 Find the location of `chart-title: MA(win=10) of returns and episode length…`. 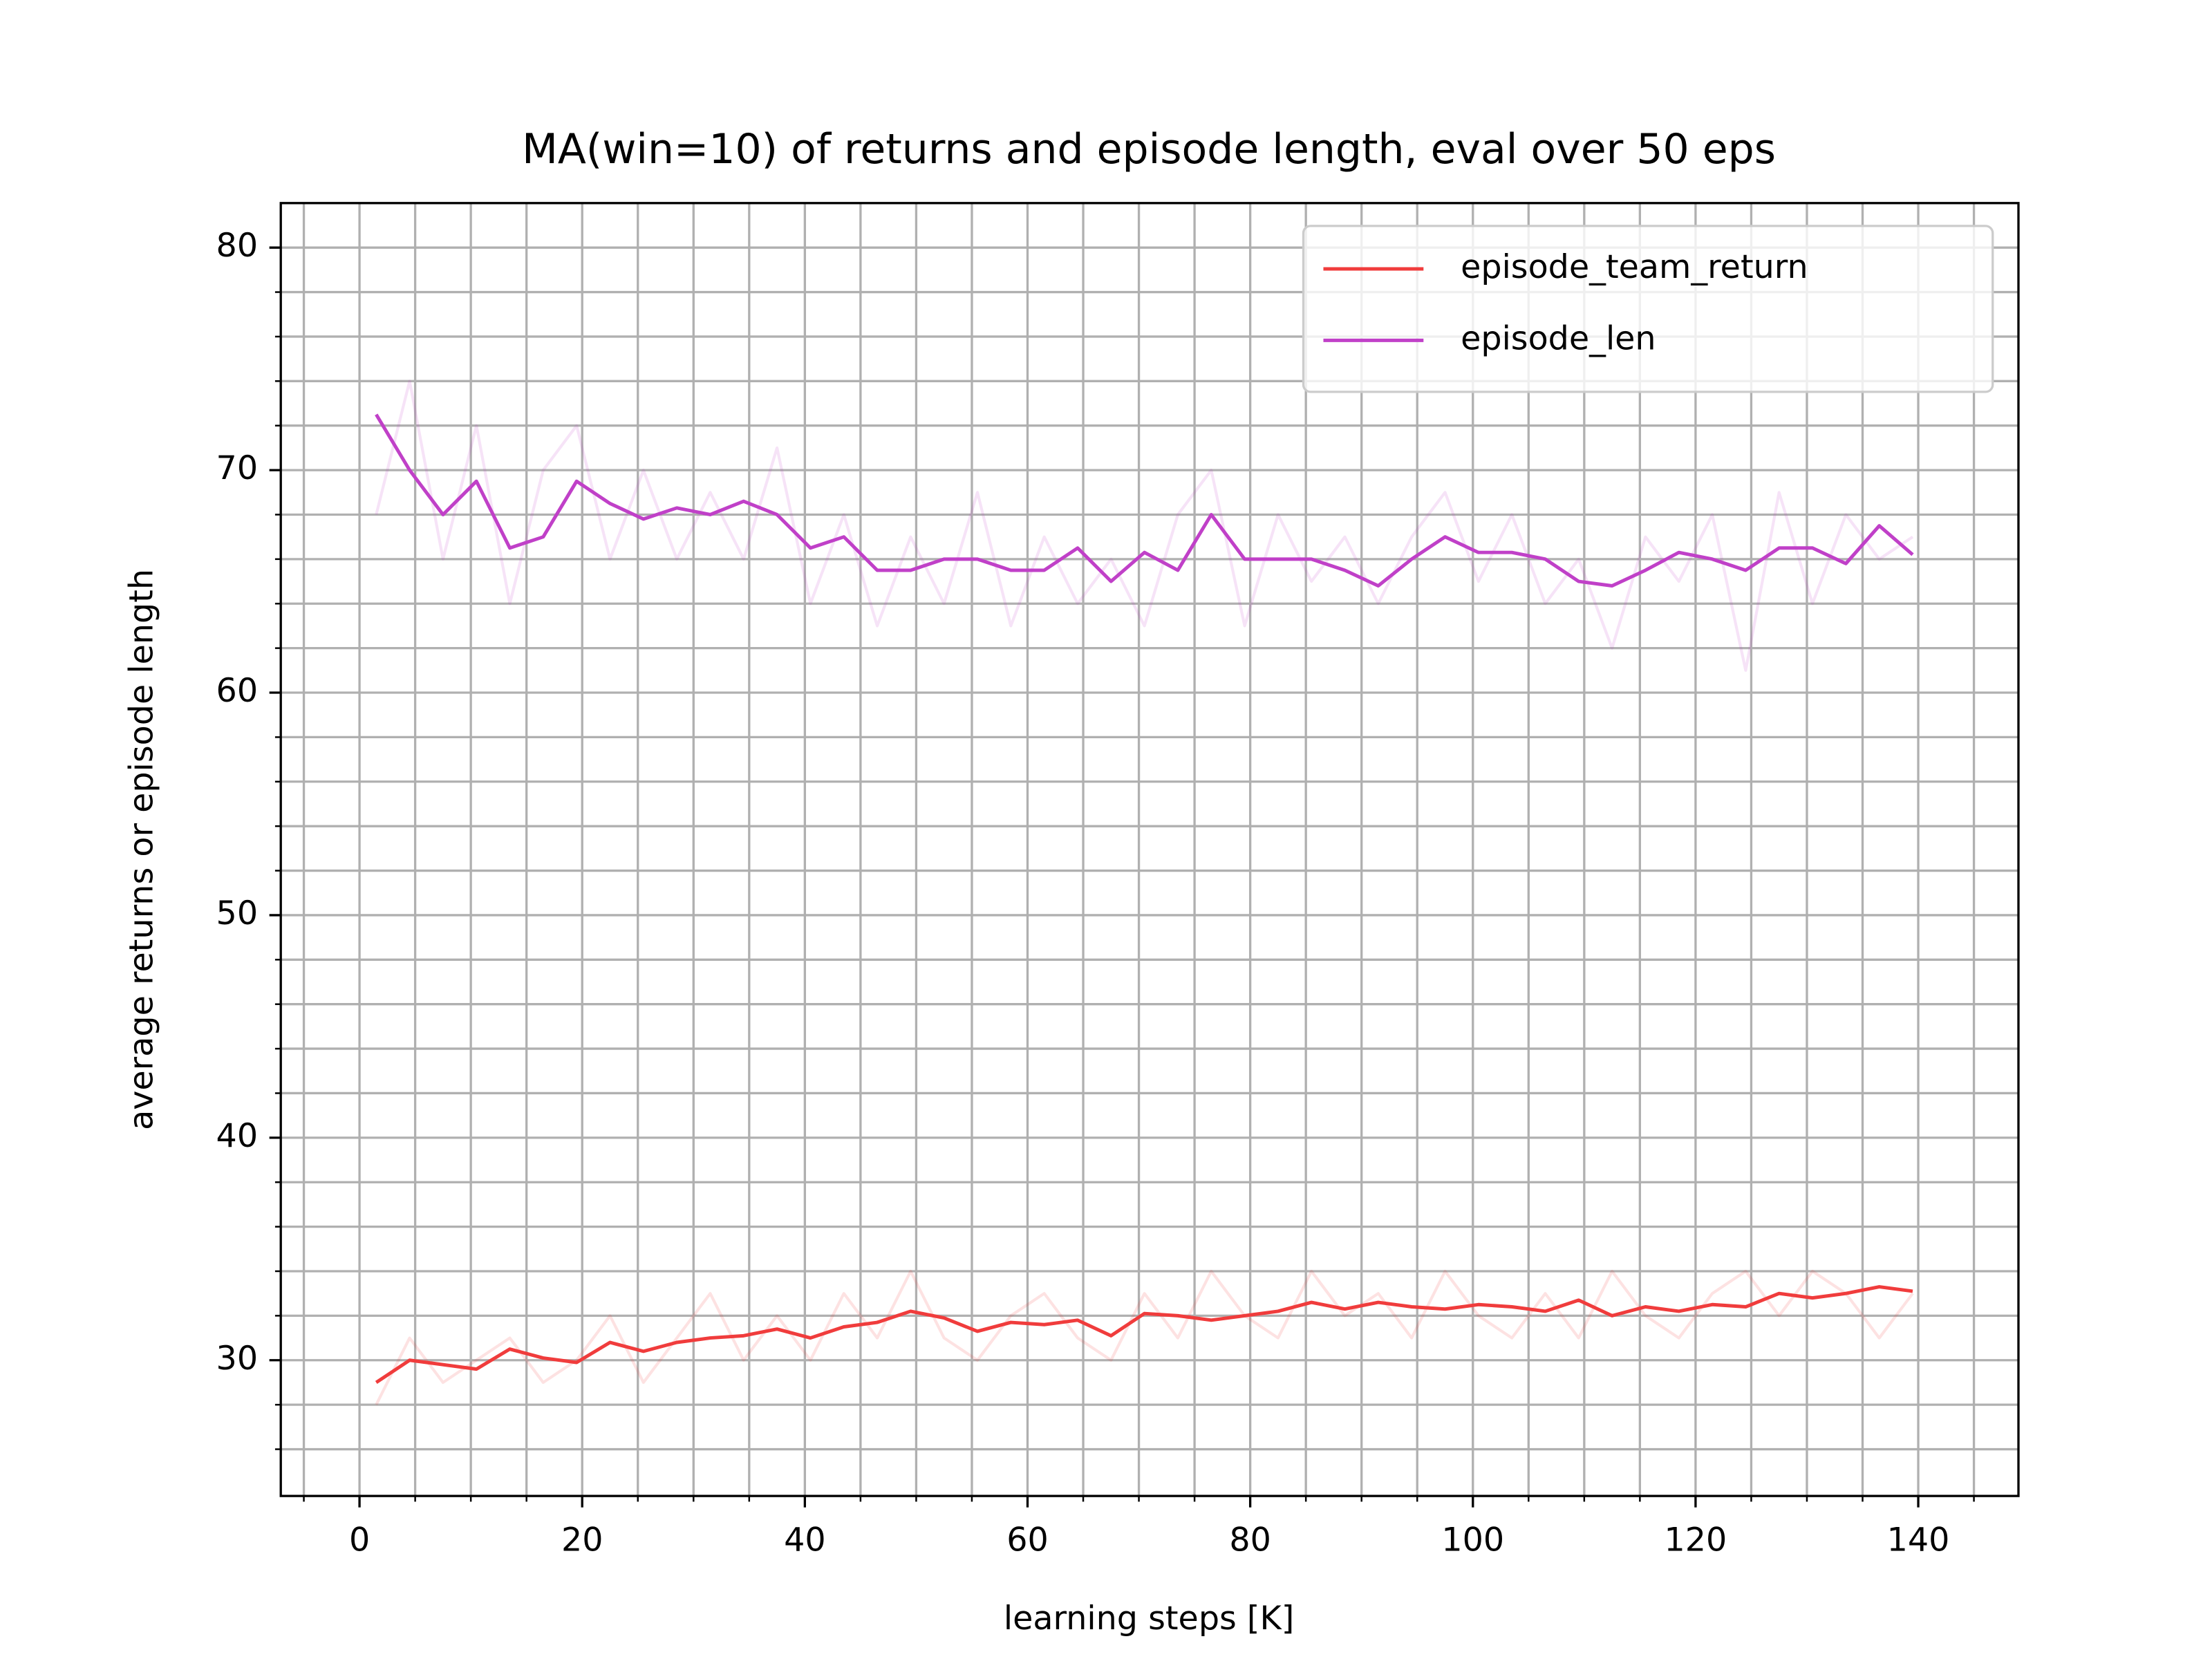

chart-title: MA(win=10) of returns and episode length… is located at coordinates (1149, 150).